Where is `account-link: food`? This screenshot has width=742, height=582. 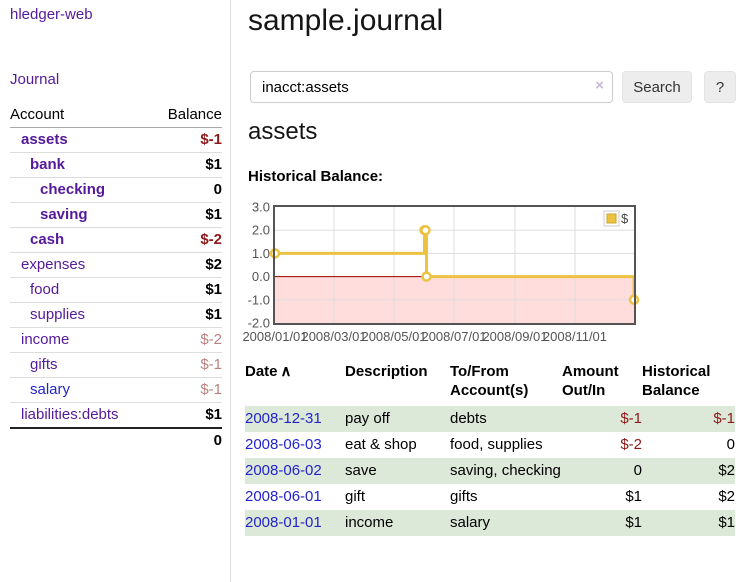
account-link: food is located at coordinates (45, 289).